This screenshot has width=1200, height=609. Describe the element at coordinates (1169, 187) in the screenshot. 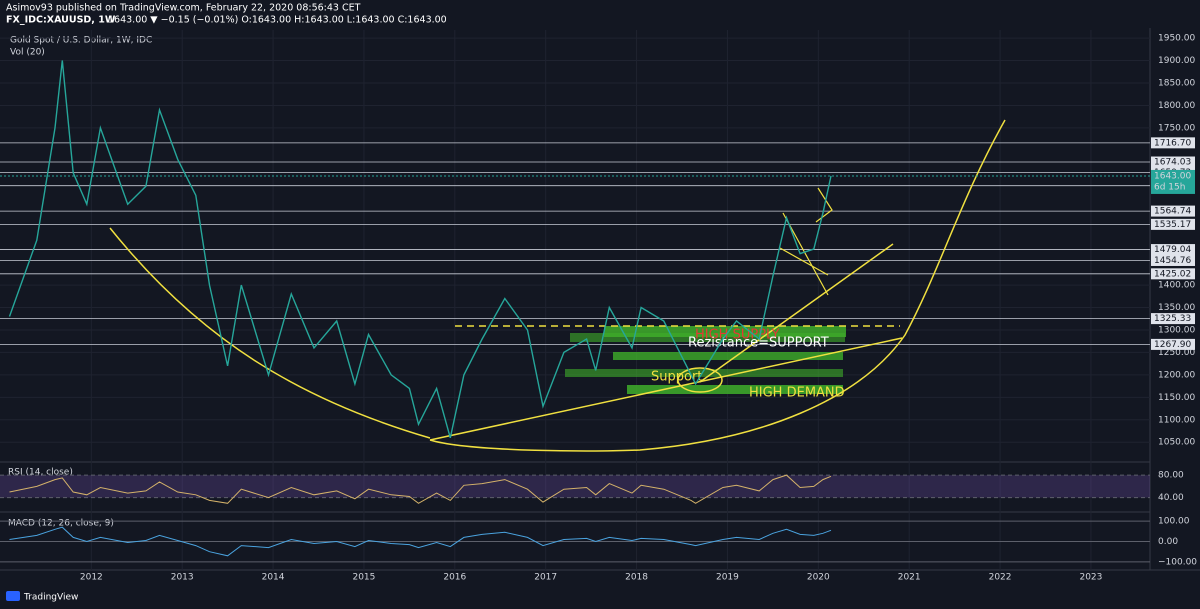

I see `countdown: 6d 15h` at that location.